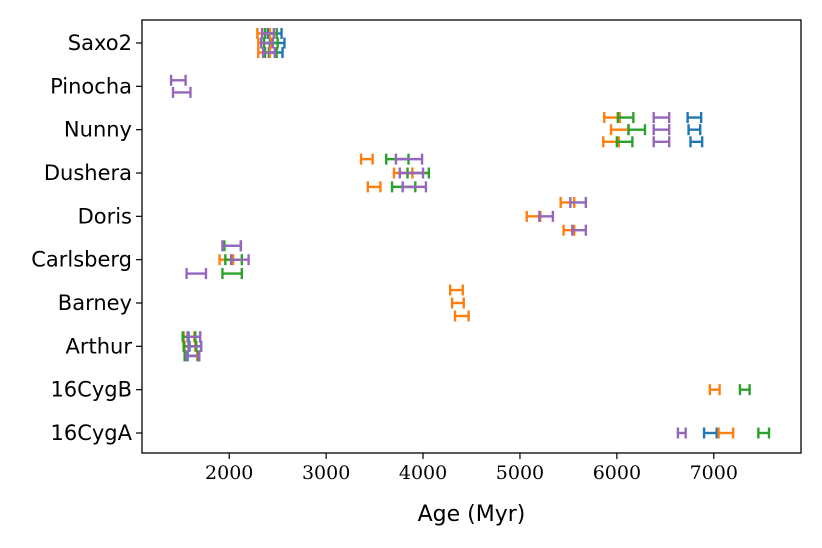 This screenshot has height=548, width=822. What do you see at coordinates (88, 173) in the screenshot?
I see `category-label: Dushera` at bounding box center [88, 173].